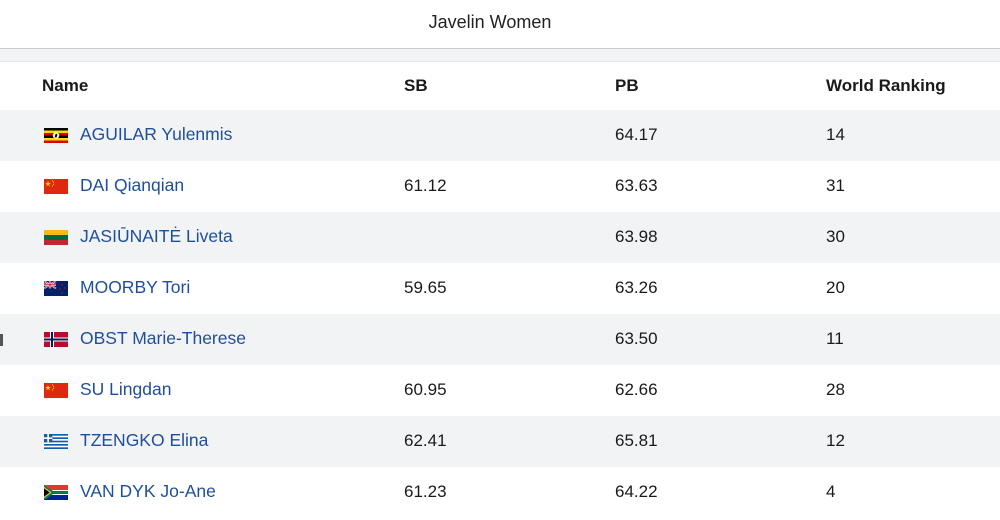 The width and height of the screenshot is (1000, 520). I want to click on athlete-link: VAN DYK Jo-Ane, so click(148, 491).